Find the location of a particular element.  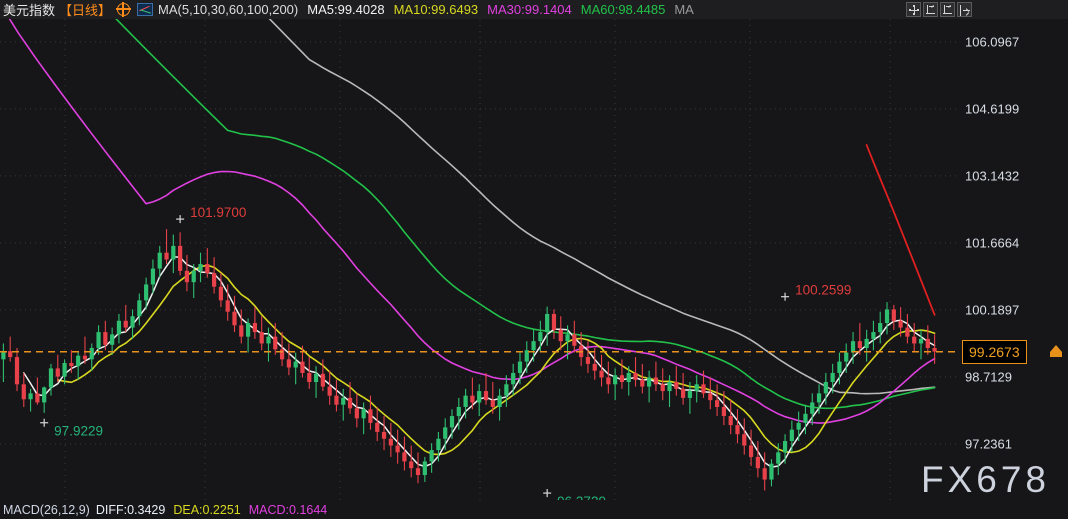

current-price-marker is located at coordinates (1056, 350).